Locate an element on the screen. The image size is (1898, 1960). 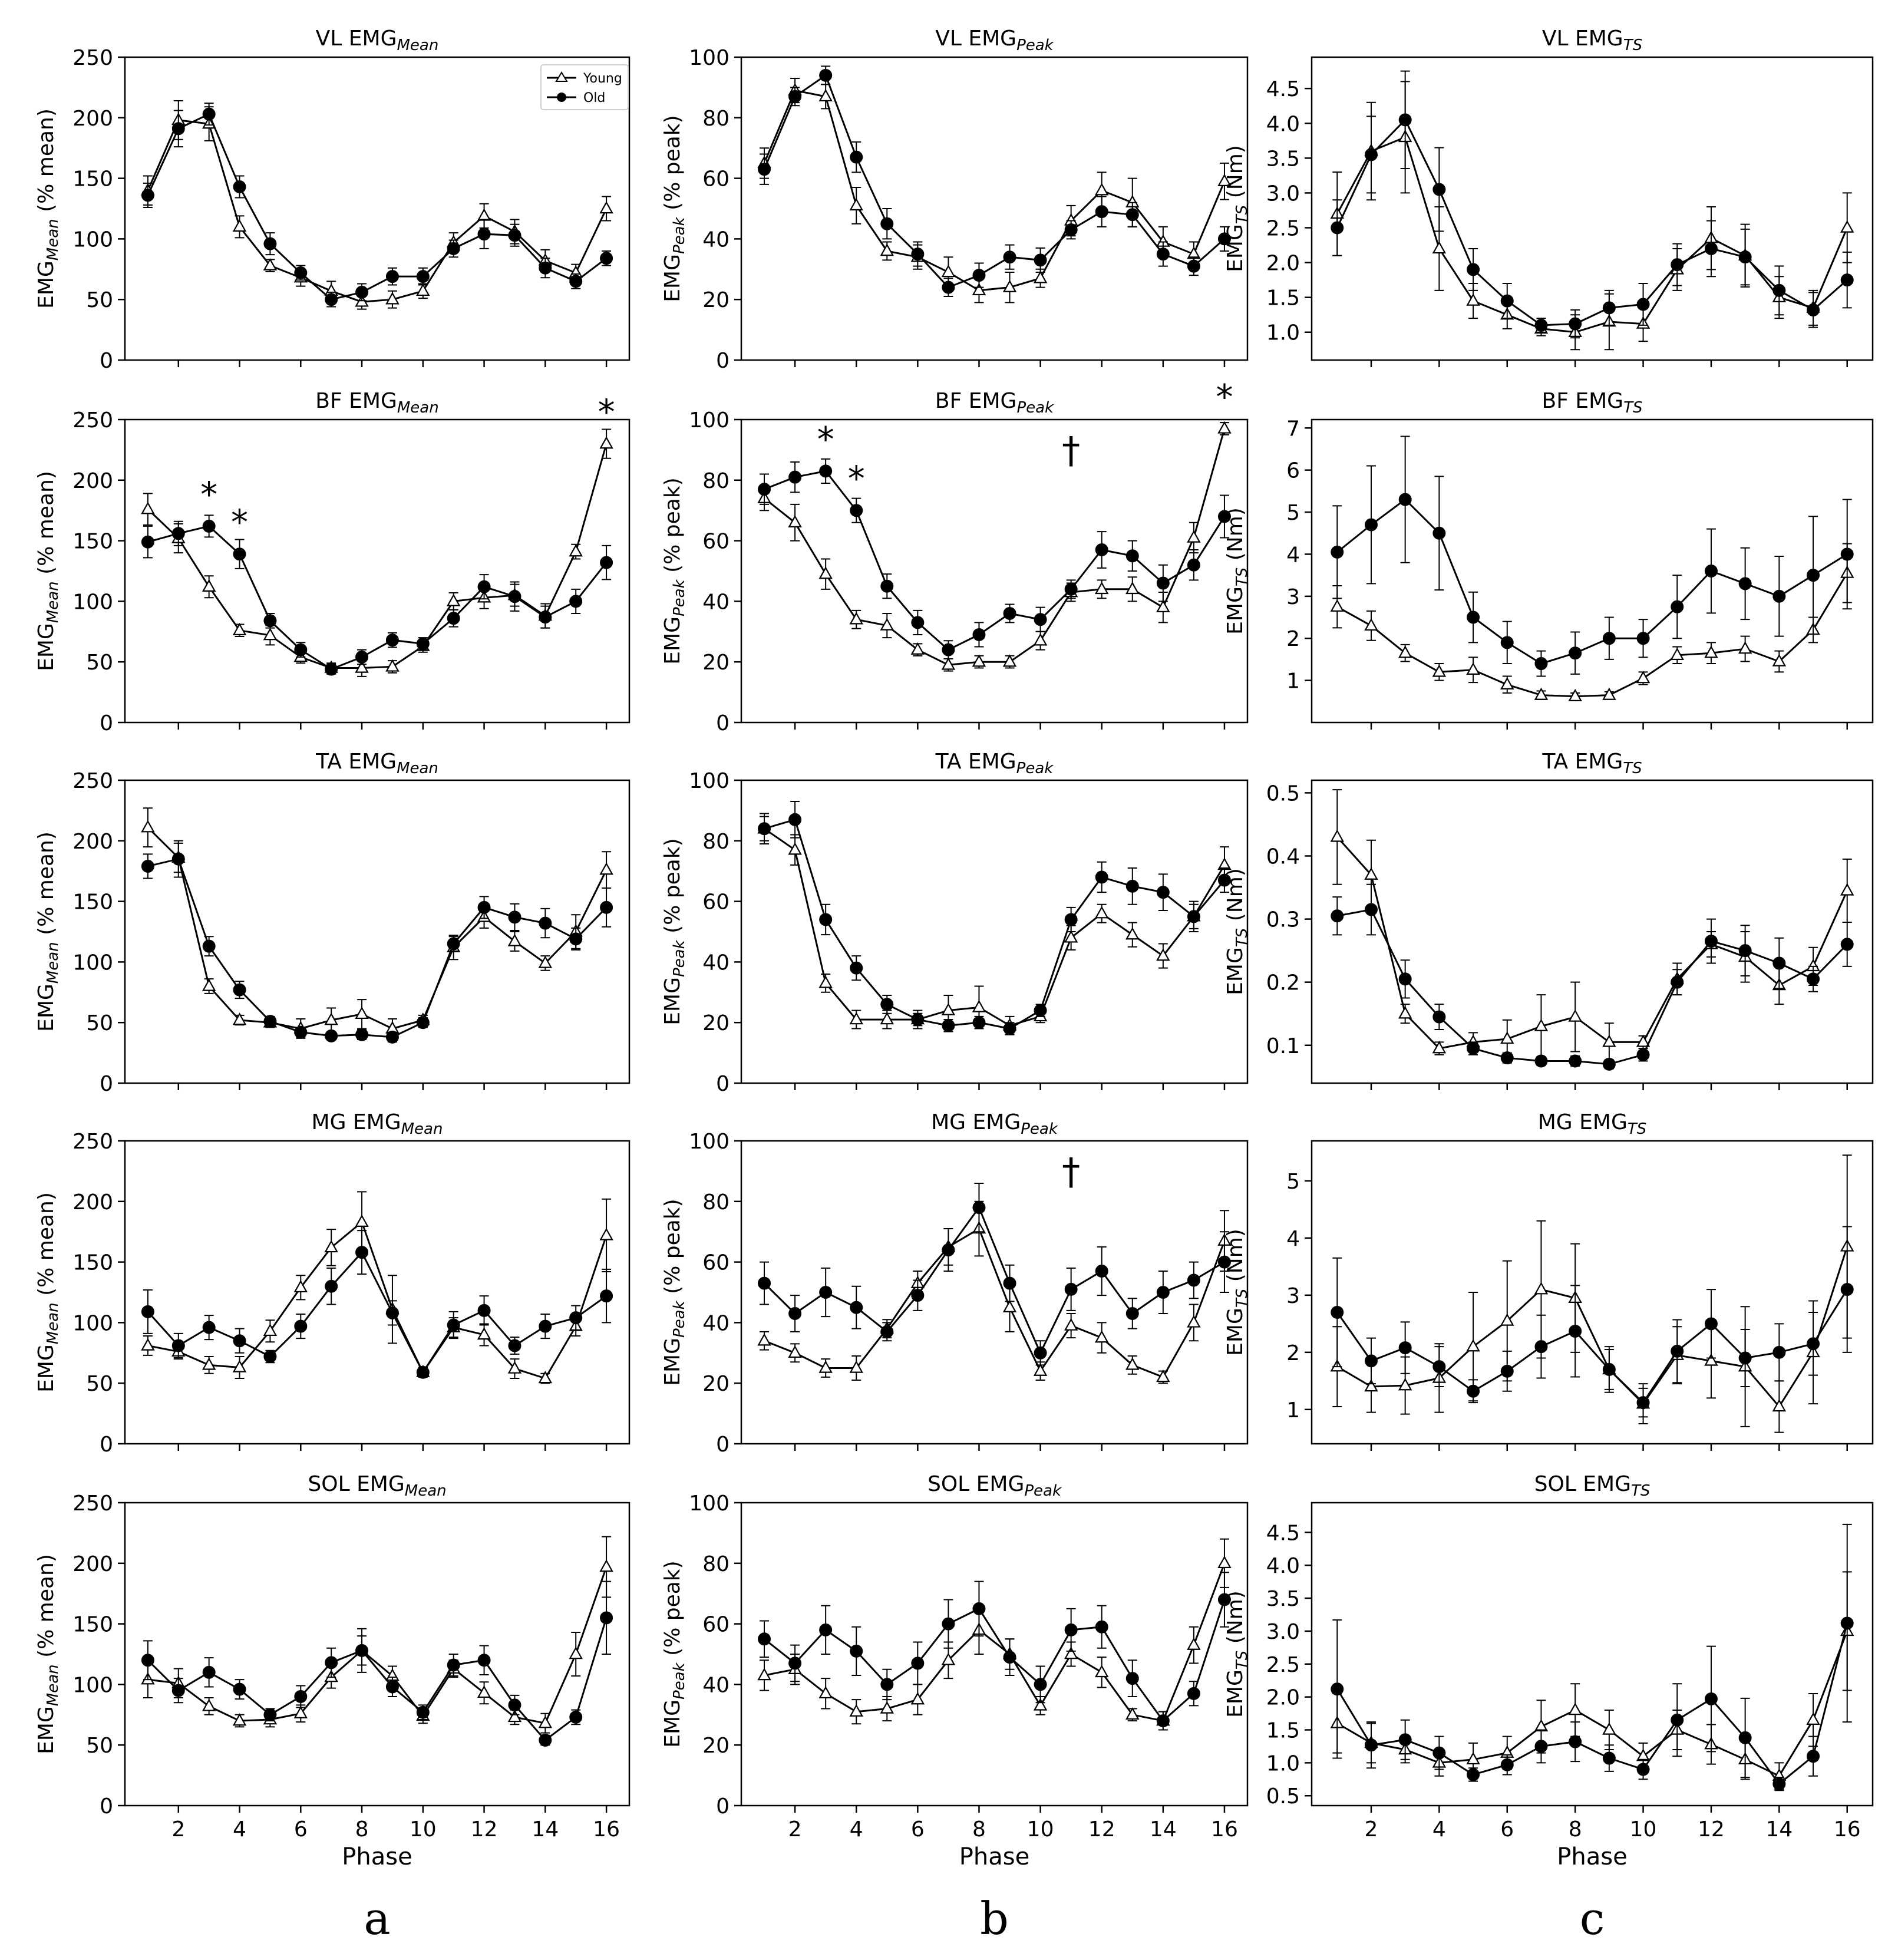
x-tick-label: 14 is located at coordinates (545, 1829).